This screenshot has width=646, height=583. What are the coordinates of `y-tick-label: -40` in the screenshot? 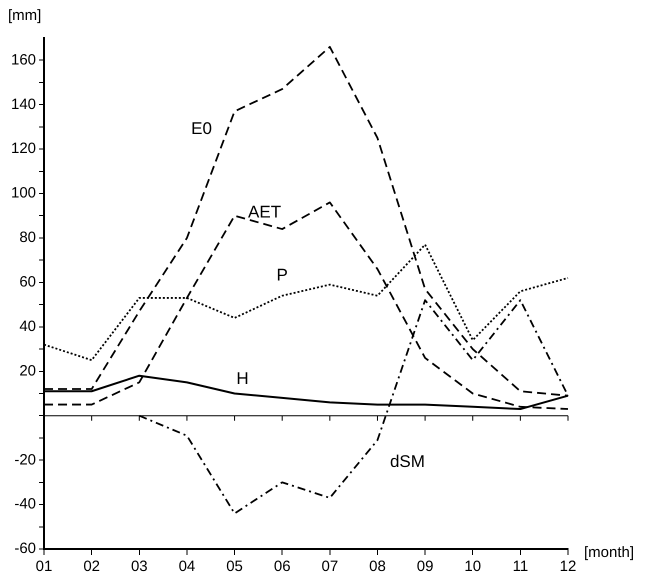 It's located at (25, 504).